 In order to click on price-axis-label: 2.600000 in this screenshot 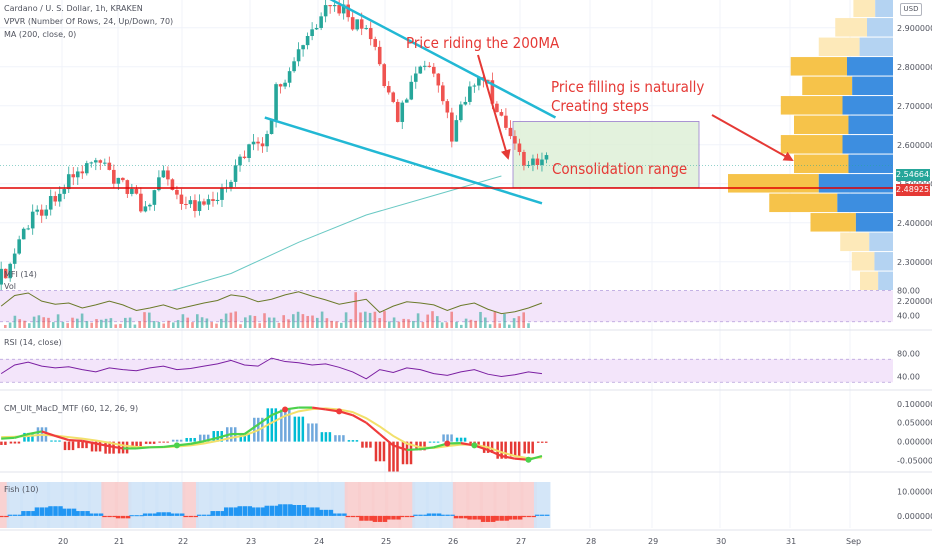, I will do `click(914, 145)`.